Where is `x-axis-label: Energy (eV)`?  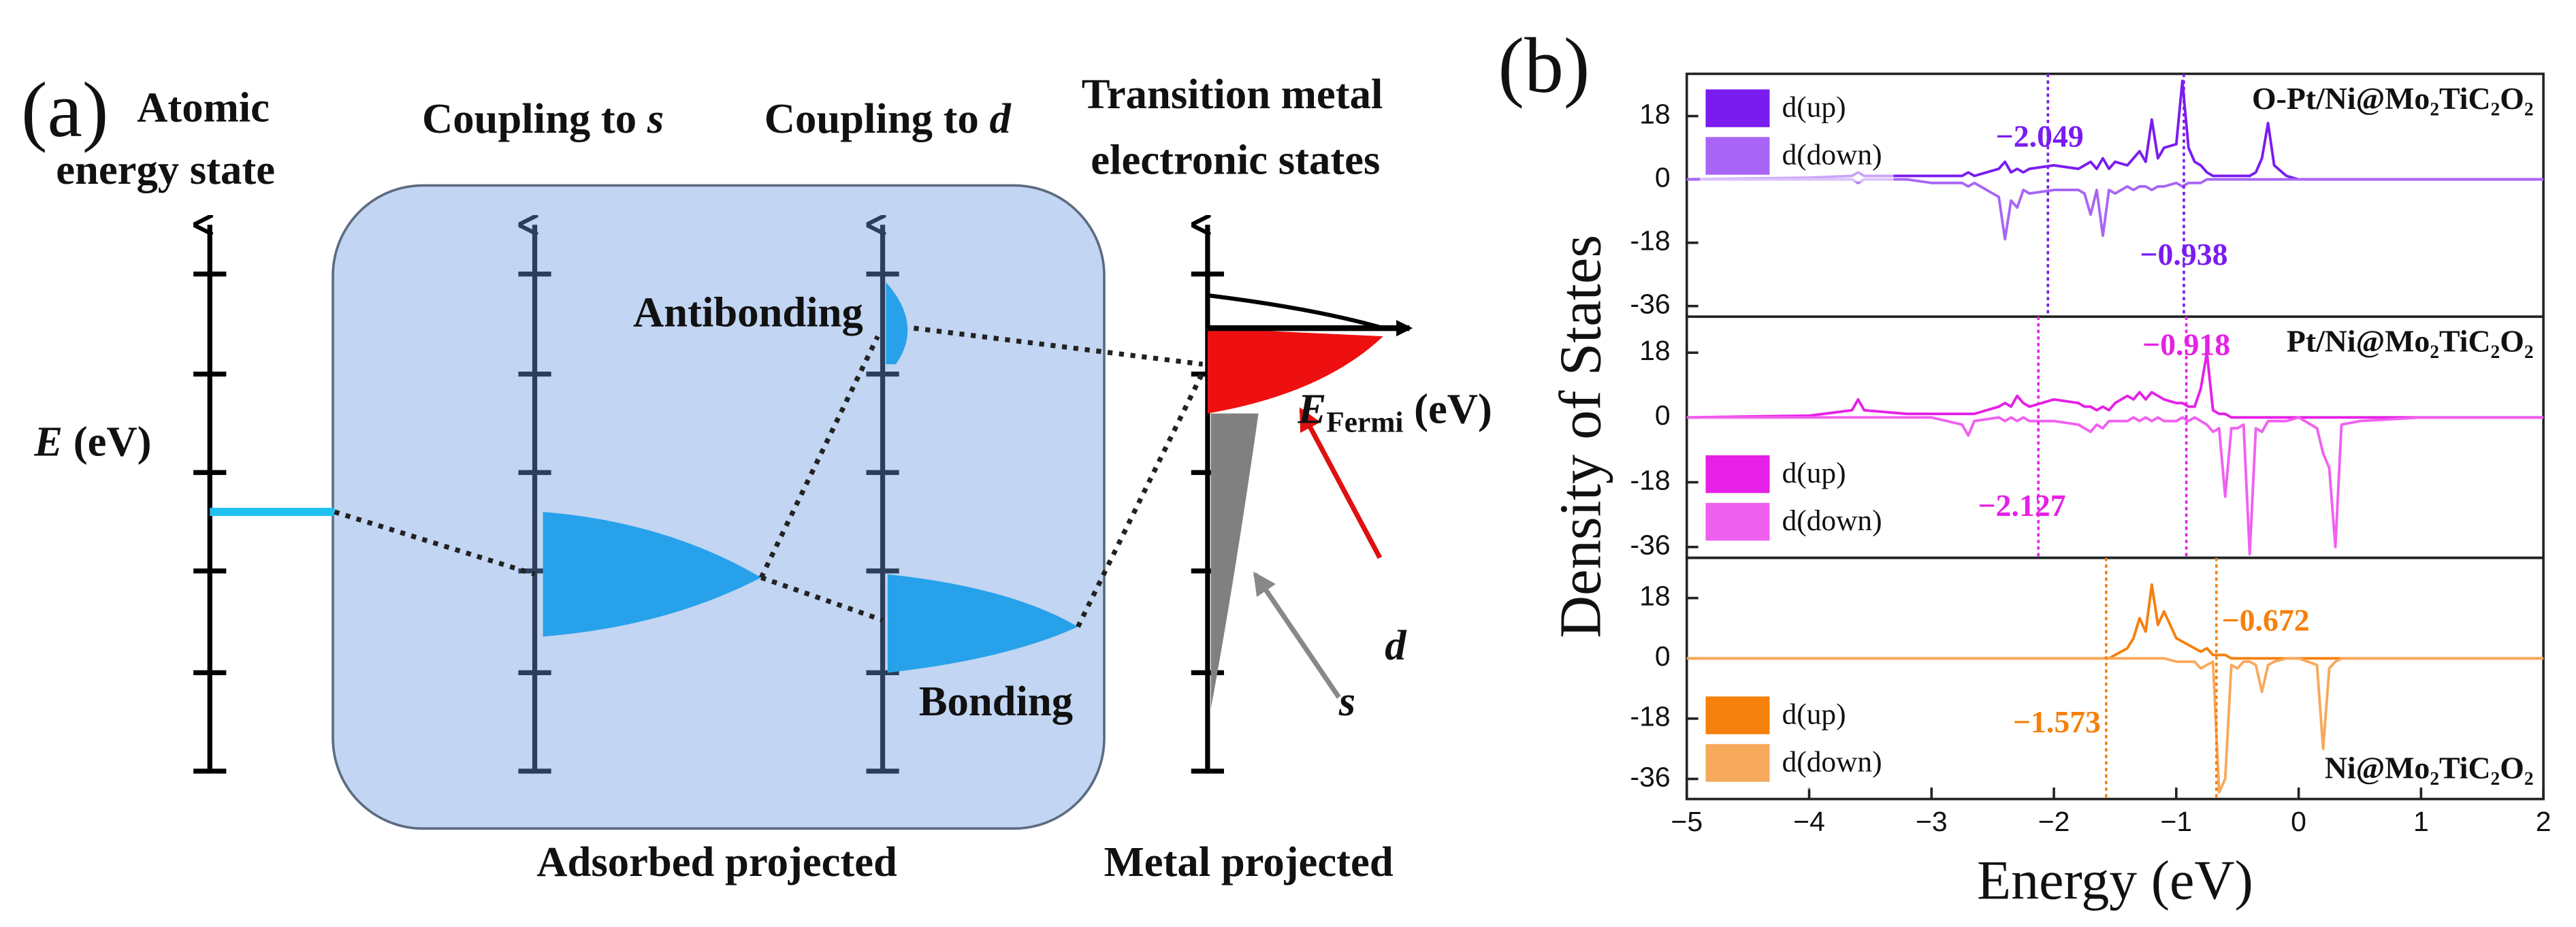
x-axis-label: Energy (eV) is located at coordinates (2115, 880).